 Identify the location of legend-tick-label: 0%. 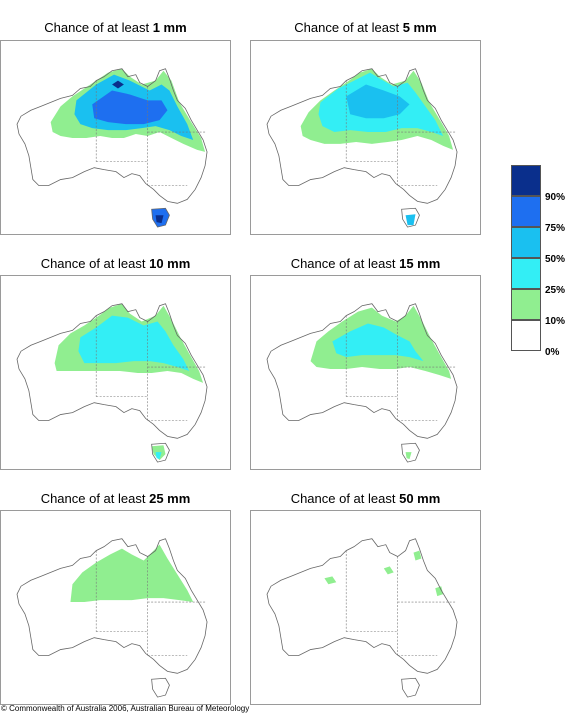
(552, 352).